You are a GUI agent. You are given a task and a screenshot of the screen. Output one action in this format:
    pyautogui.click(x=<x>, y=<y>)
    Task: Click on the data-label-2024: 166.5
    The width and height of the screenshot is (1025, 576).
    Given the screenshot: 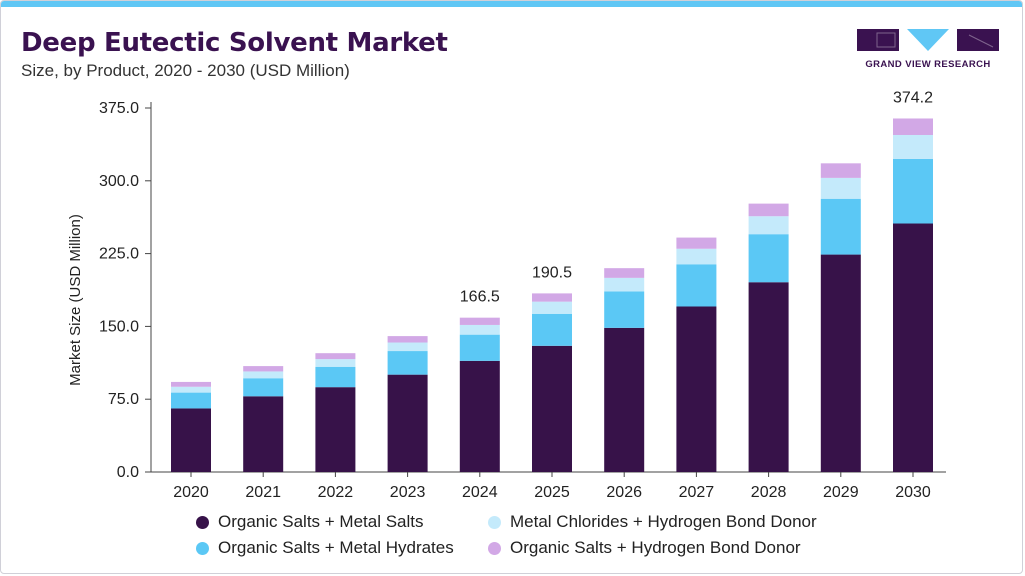 What is the action you would take?
    pyautogui.click(x=480, y=297)
    